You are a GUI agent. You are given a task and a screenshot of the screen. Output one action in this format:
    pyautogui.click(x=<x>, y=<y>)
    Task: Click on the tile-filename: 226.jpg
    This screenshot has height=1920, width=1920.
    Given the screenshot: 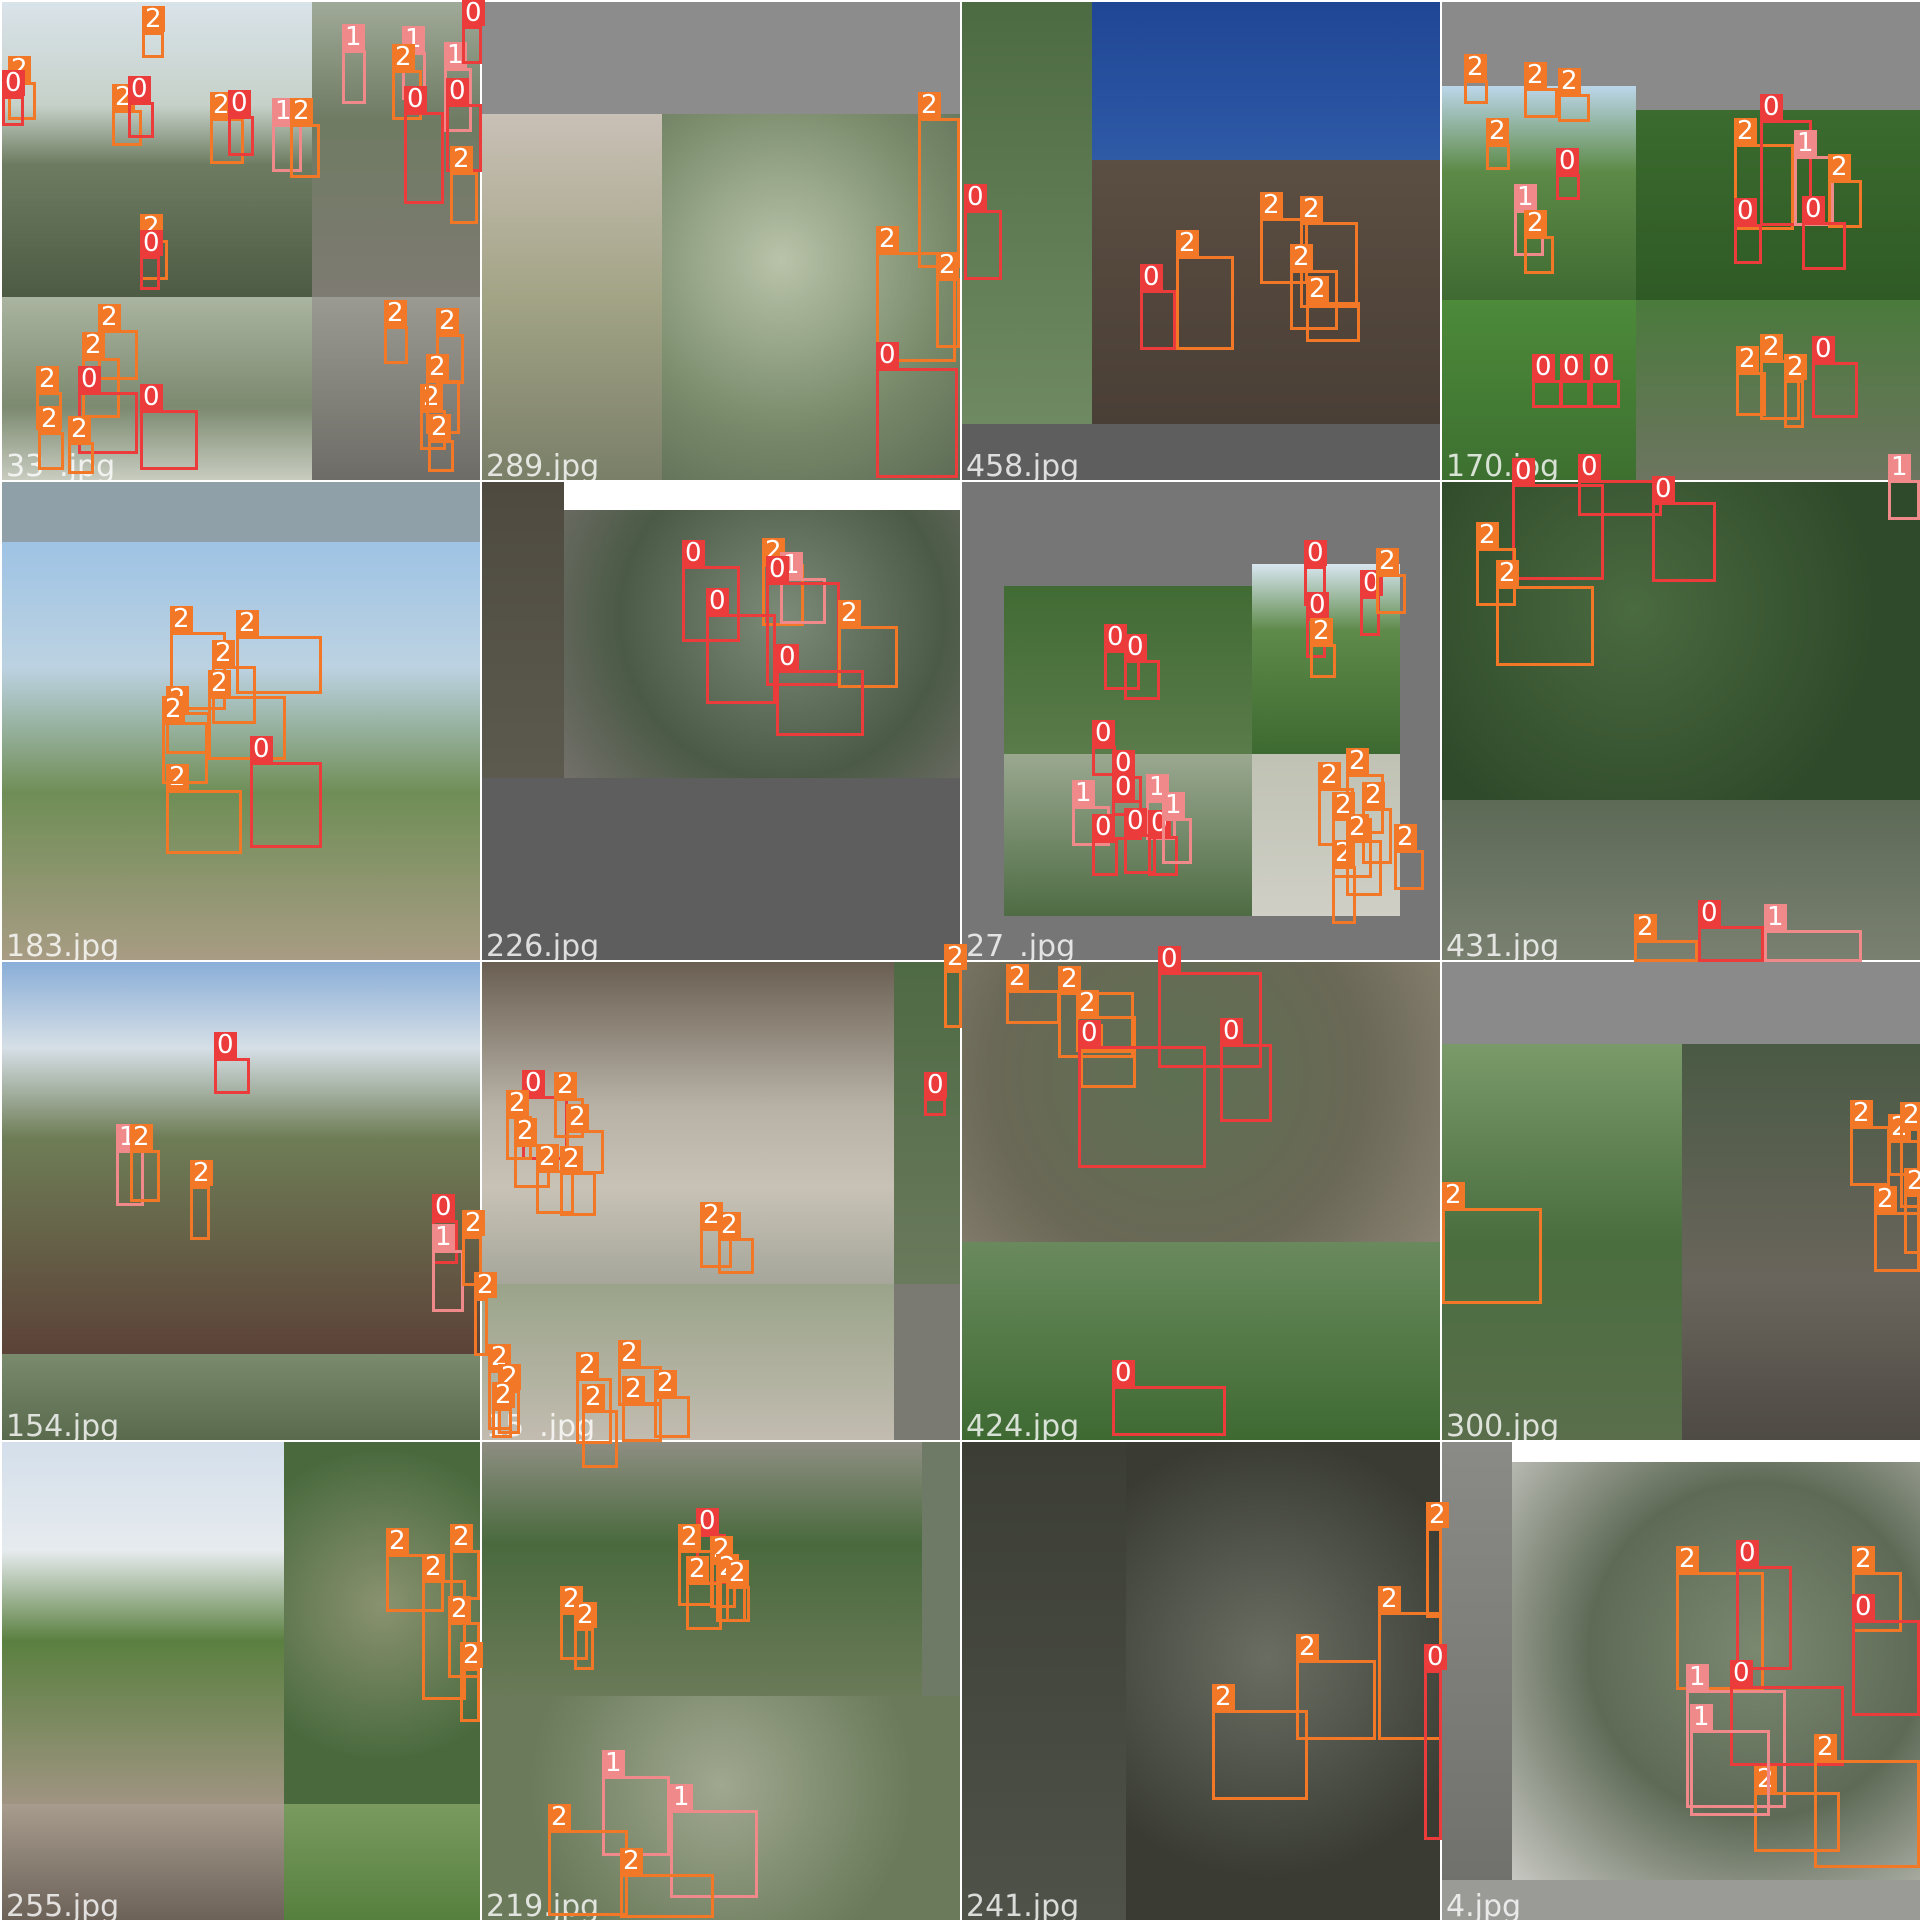 What is the action you would take?
    pyautogui.click(x=543, y=944)
    